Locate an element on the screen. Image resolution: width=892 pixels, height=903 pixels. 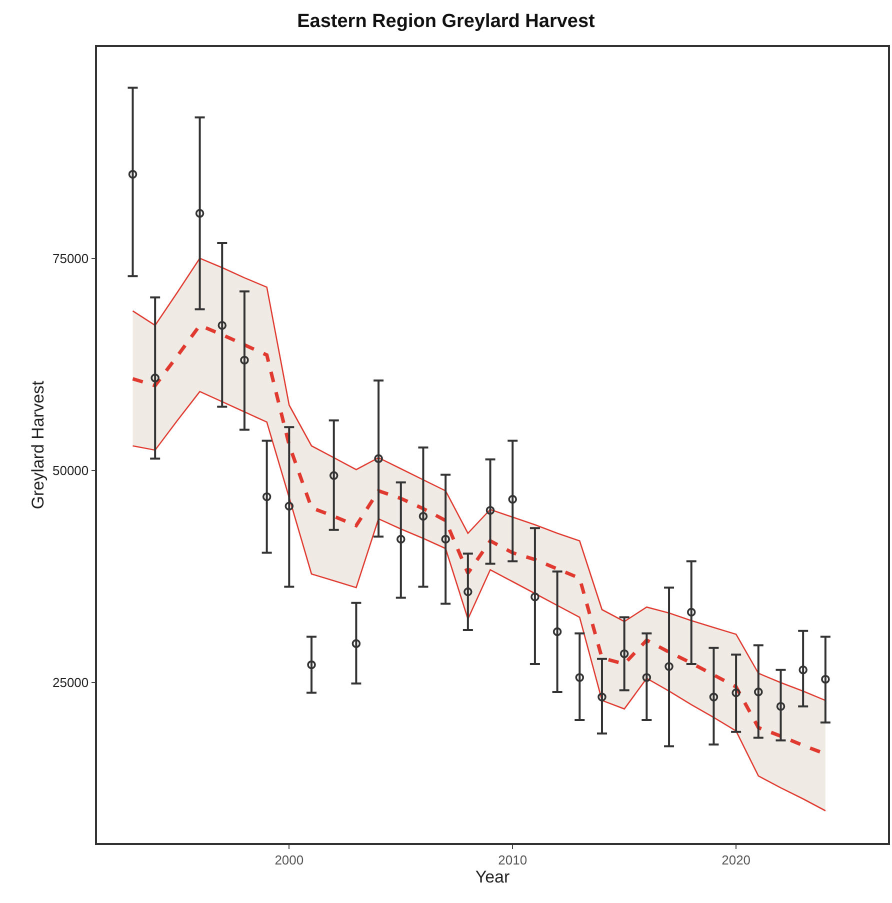
y-tick-label: 25000 is located at coordinates (70, 682).